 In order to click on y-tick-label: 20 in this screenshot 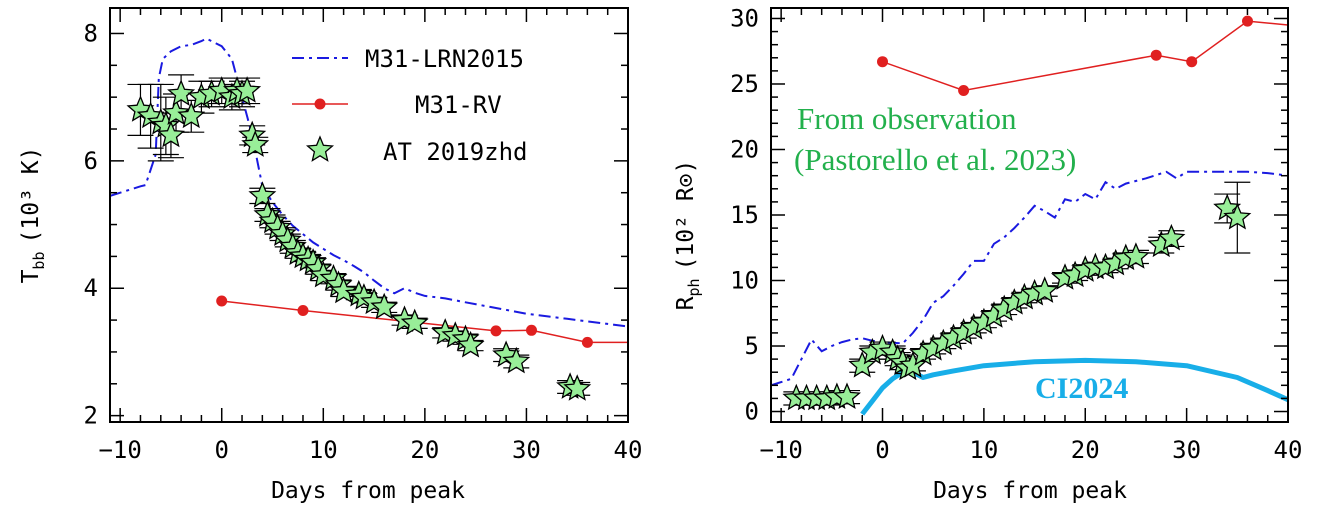, I will do `click(744, 149)`.